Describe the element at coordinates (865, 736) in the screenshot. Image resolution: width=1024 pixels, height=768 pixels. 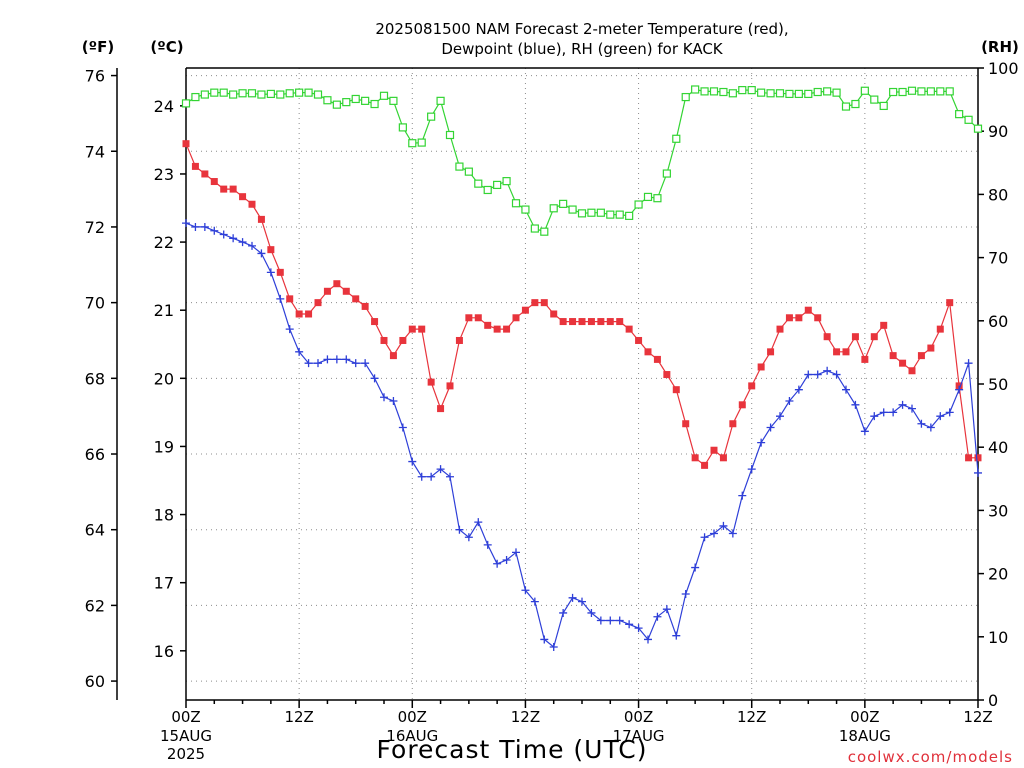
I see `x-tick-date: 18AUG` at that location.